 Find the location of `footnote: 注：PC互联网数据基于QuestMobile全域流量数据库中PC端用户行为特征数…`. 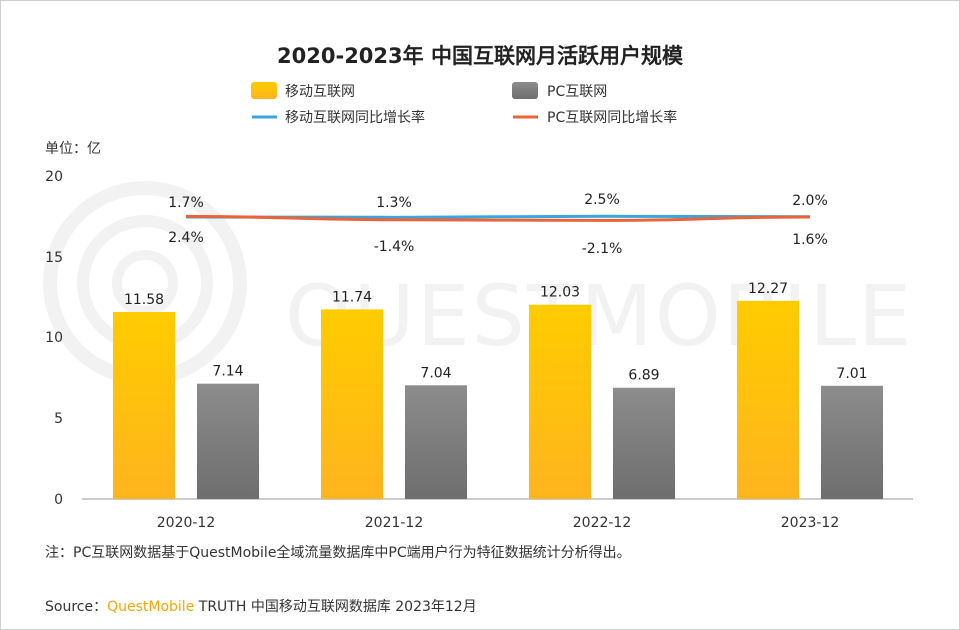

footnote: 注：PC互联网数据基于QuestMobile全域流量数据库中PC端用户行为特征数… is located at coordinates (338, 552).